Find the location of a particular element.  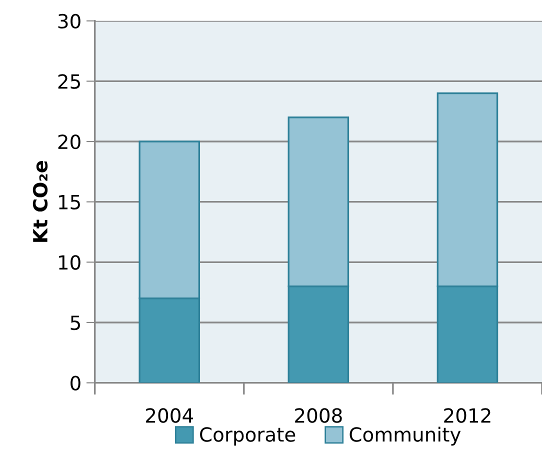

x-tick-label: 2008 is located at coordinates (318, 415).